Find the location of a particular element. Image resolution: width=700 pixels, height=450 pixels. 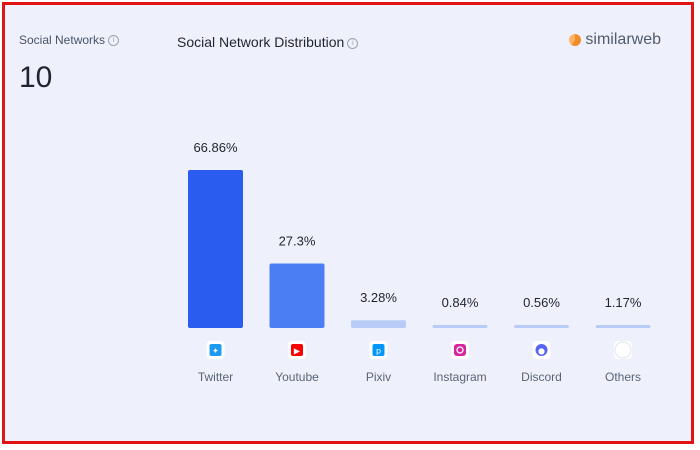

category-label: Pixiv is located at coordinates (378, 377).